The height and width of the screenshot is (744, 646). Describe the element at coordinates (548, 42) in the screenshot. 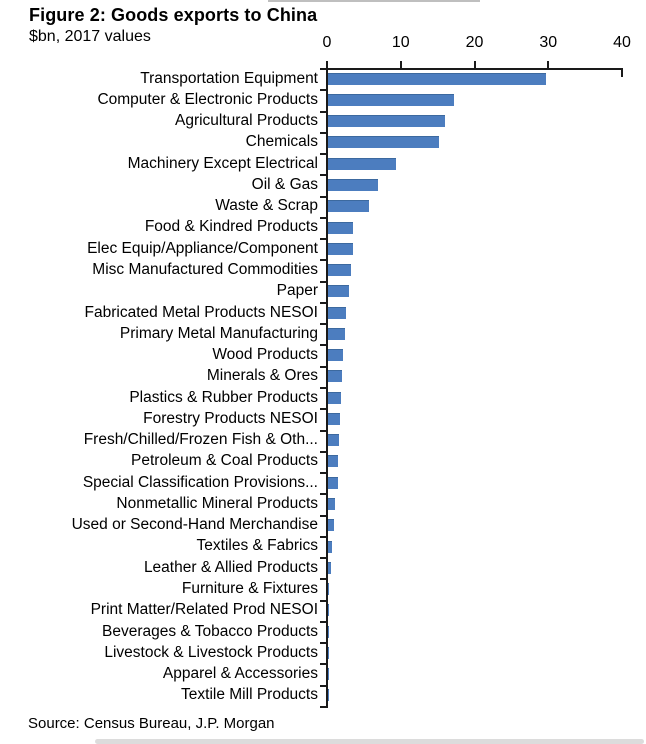

I see `x-tick-label: 30` at that location.